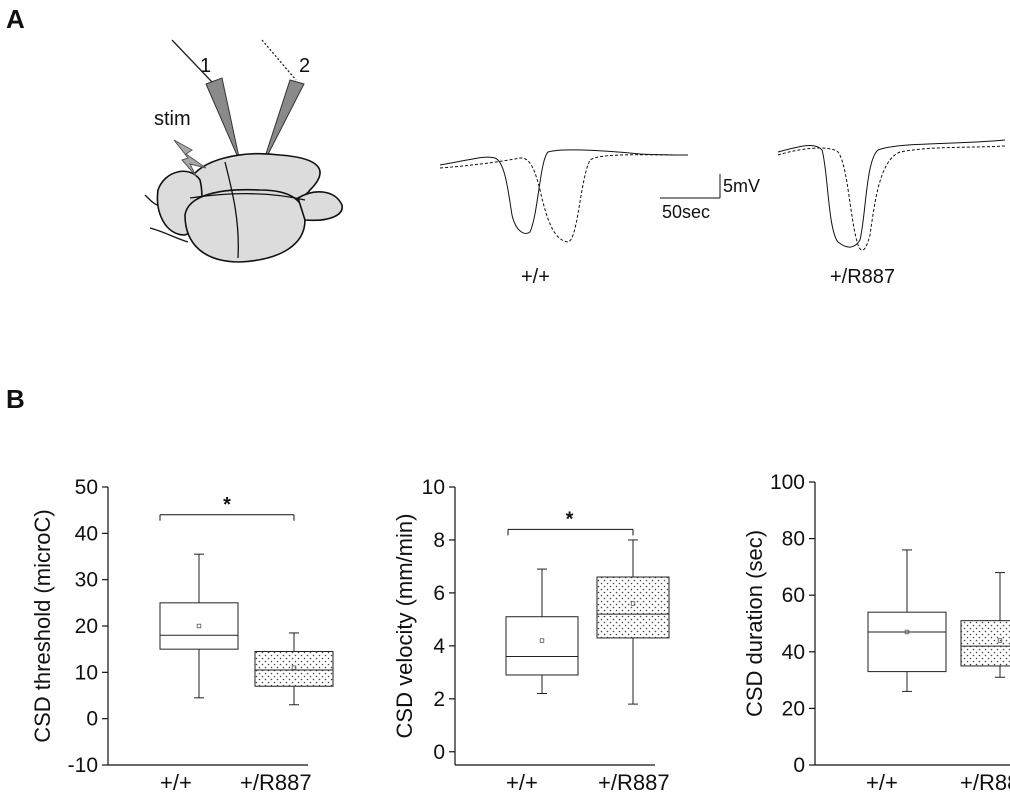 The width and height of the screenshot is (1010, 800). I want to click on y-tick-label: 4, so click(439, 646).